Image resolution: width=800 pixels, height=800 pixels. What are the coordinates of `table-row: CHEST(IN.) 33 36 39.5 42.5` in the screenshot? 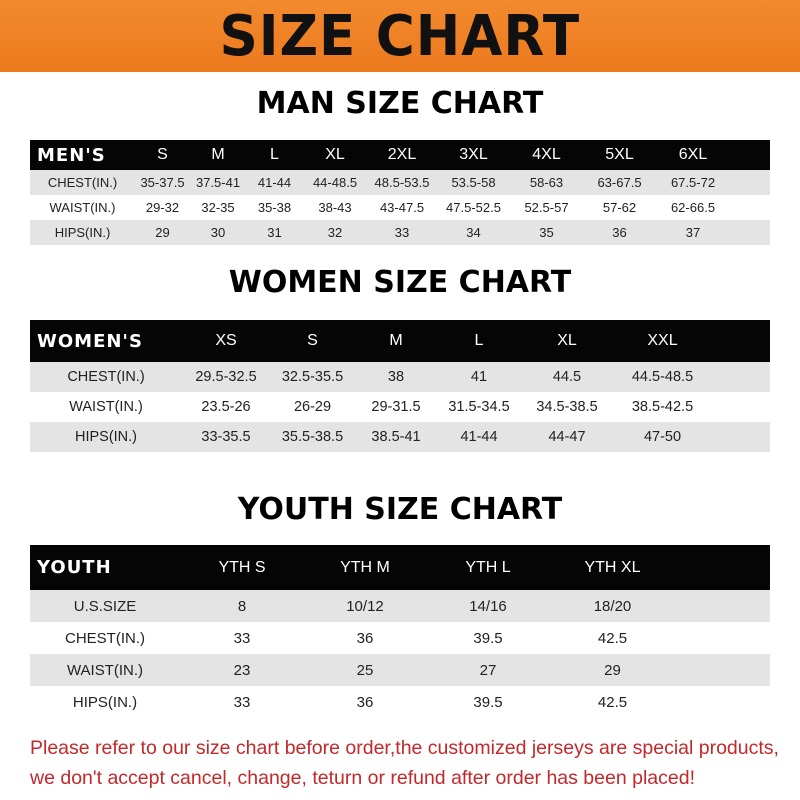 It's located at (400, 638).